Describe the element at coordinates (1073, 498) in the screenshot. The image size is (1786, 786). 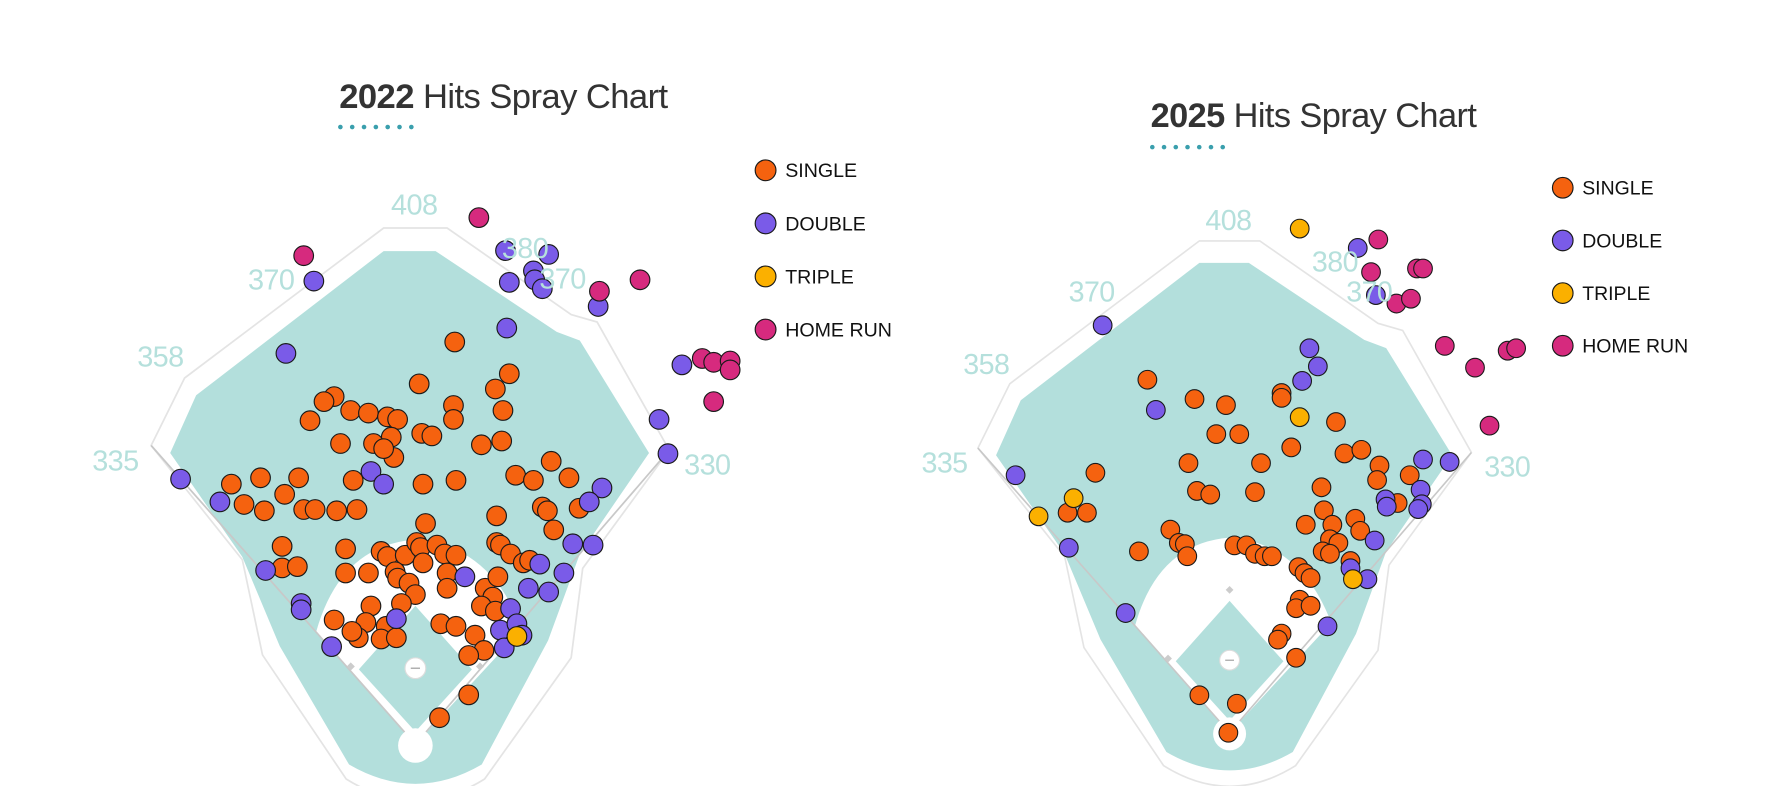
I see `hit-point-triple` at that location.